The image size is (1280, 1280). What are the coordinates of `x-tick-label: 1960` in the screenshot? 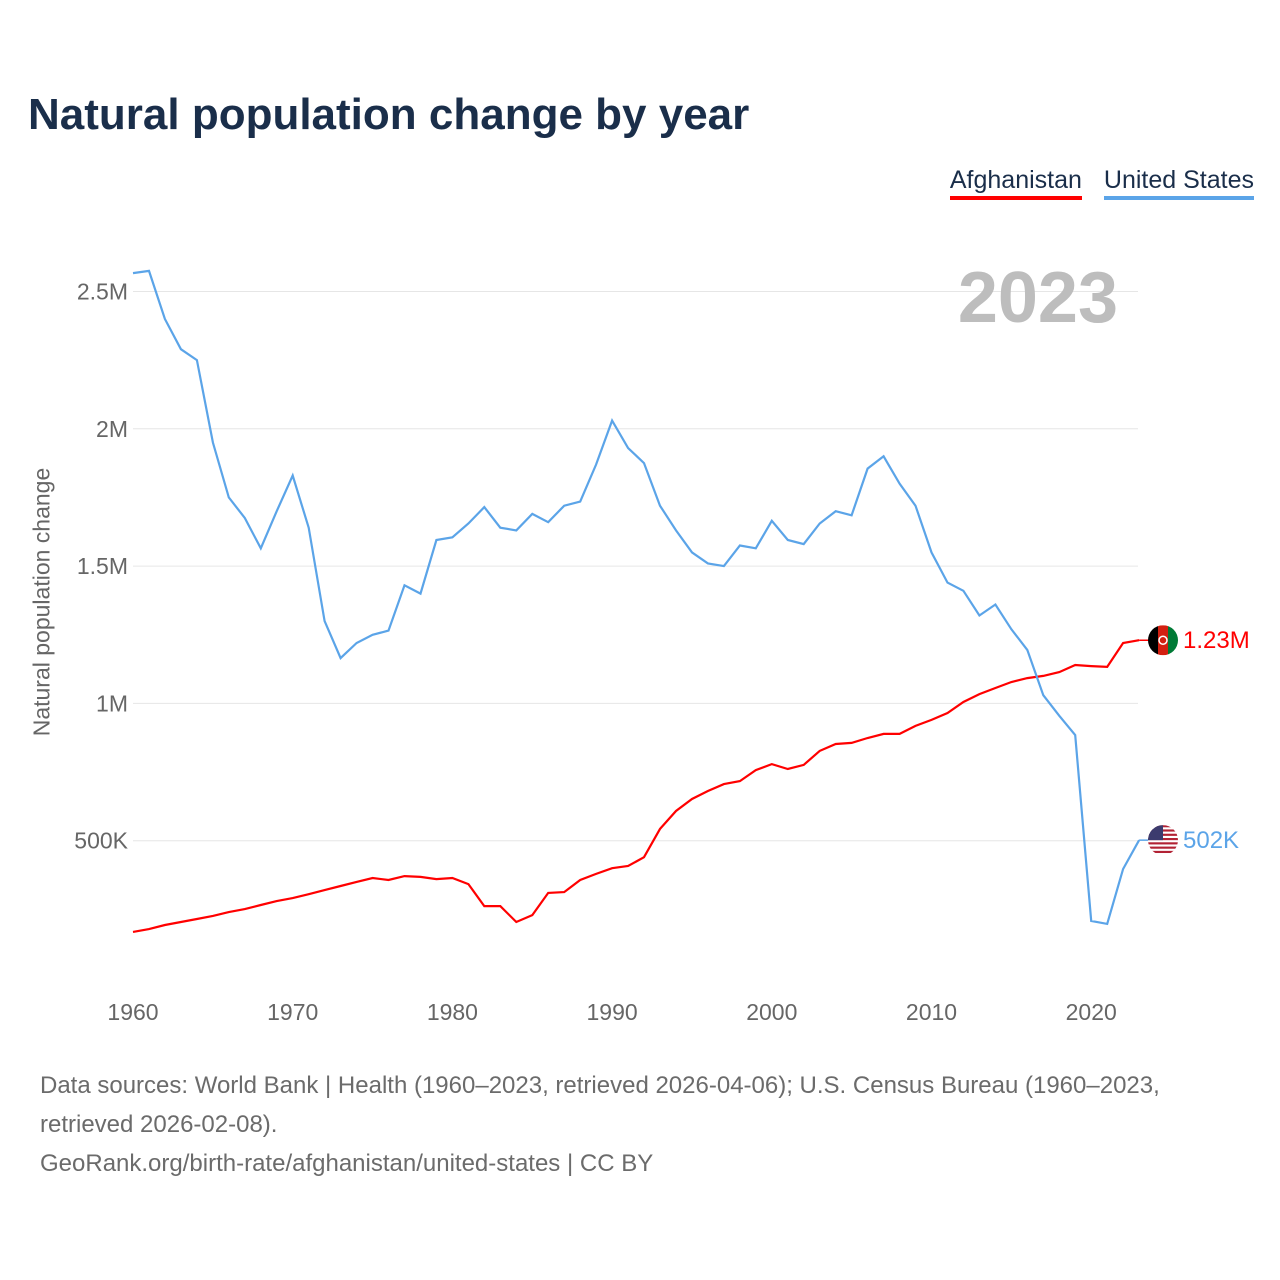 It's located at (132, 1012).